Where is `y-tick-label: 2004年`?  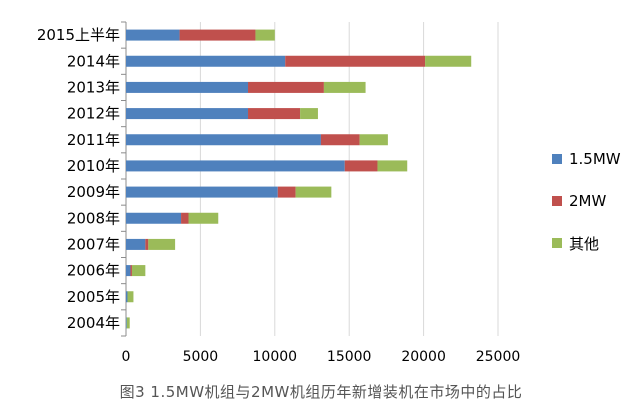 y-tick-label: 2004年 is located at coordinates (93, 323).